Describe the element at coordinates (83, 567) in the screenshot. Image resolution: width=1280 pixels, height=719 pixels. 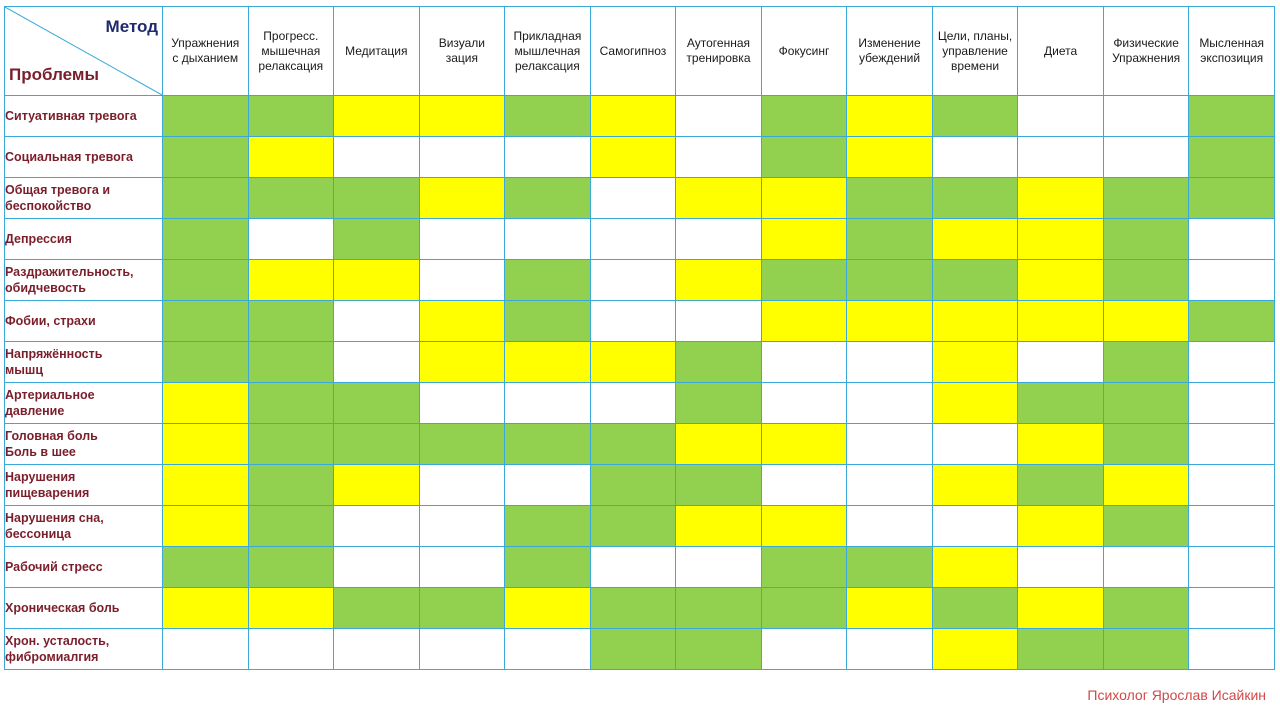
I see `problem-label: Рабочий стресс` at that location.